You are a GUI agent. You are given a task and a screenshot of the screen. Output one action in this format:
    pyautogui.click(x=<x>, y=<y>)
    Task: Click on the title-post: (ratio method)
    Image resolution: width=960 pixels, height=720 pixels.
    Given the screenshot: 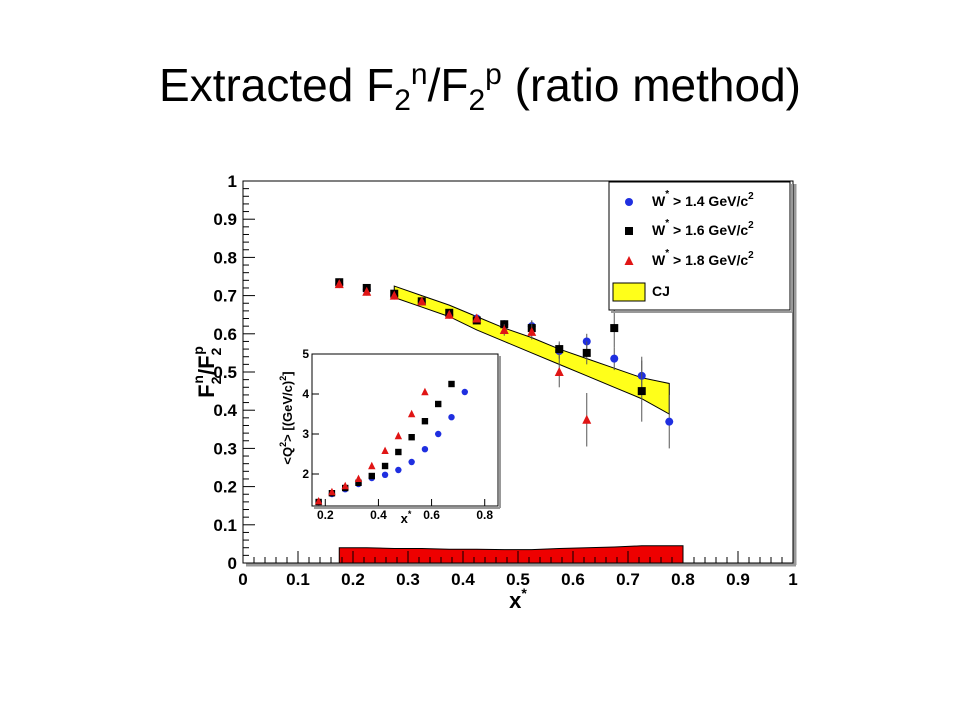 What is the action you would take?
    pyautogui.click(x=651, y=85)
    